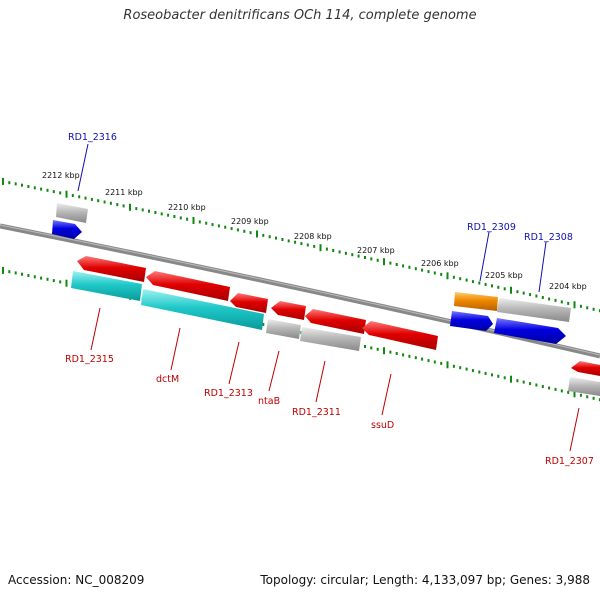  Describe the element at coordinates (313, 236) in the screenshot. I see `ruler-label: 2208 kbp` at that location.